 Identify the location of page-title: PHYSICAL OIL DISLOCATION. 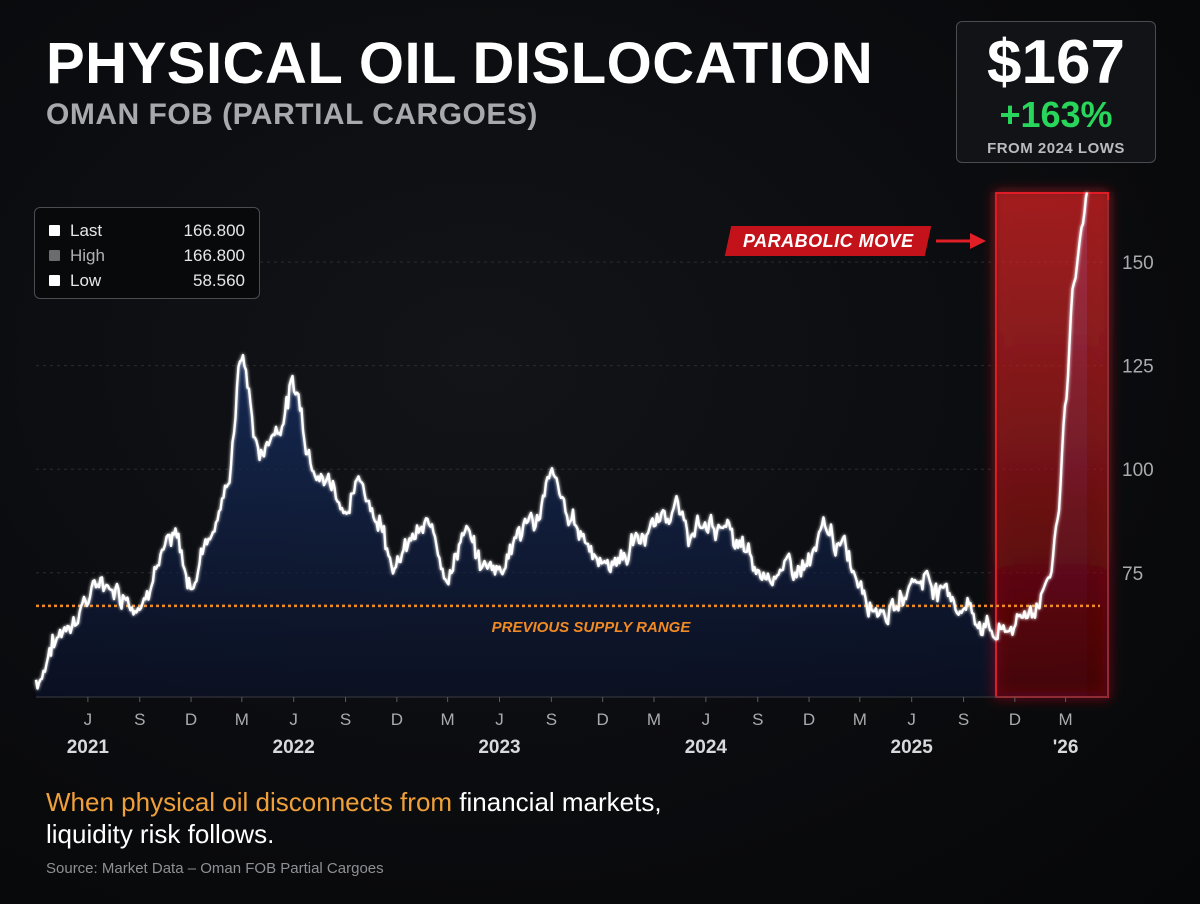
(460, 63).